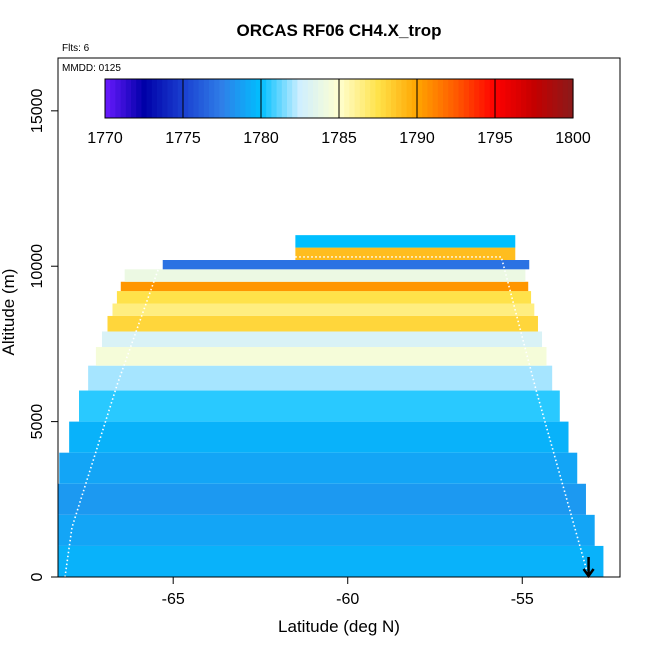  What do you see at coordinates (91, 68) in the screenshot?
I see `mmdd-note: MMDD: 0125` at bounding box center [91, 68].